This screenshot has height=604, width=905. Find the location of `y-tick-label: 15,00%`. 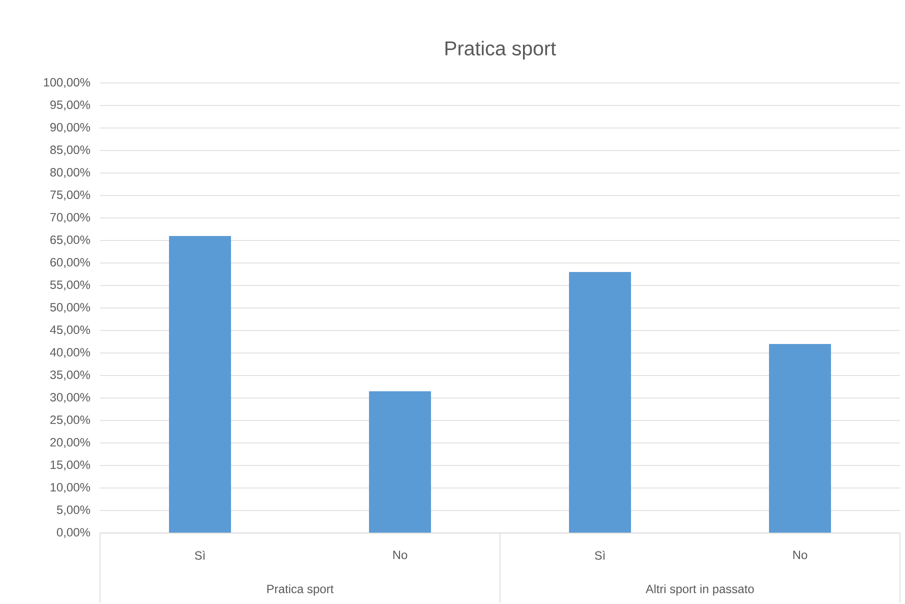

y-tick-label: 15,00% is located at coordinates (70, 465).